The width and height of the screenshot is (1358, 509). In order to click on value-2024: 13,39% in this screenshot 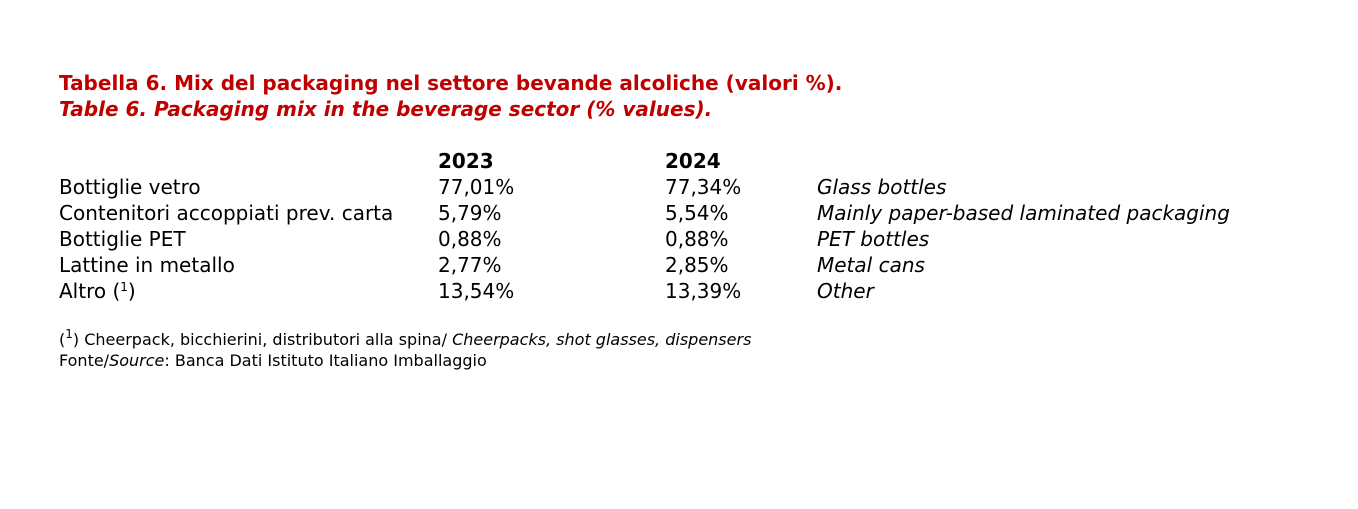, I will do `click(703, 291)`.